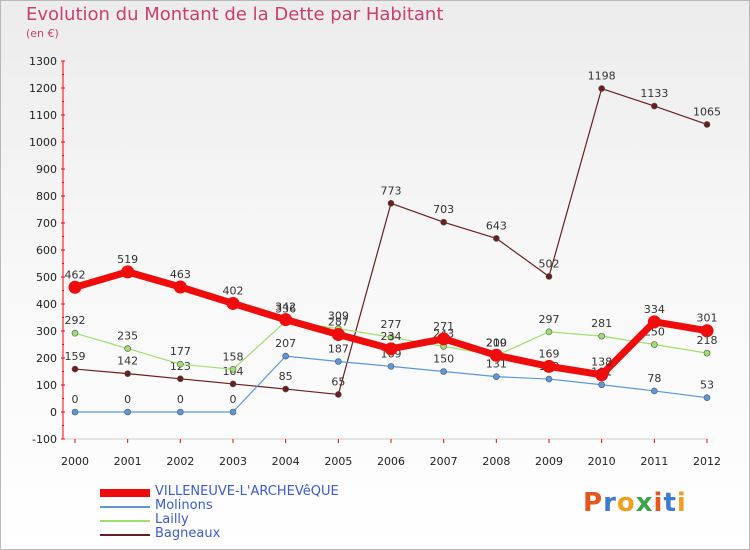  Describe the element at coordinates (601, 362) in the screenshot. I see `data-label-villeneuve-l-archev-que: 138` at that location.